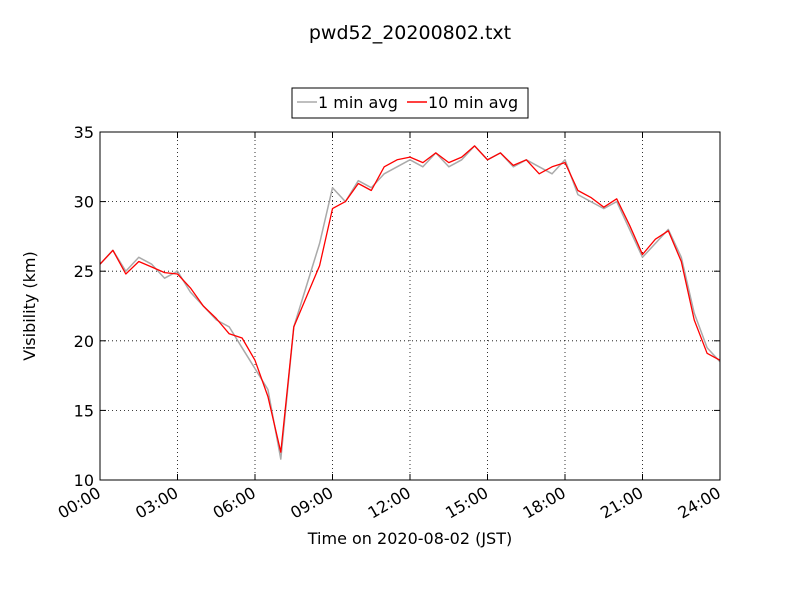  I want to click on y-tick-label: 20, so click(84, 341).